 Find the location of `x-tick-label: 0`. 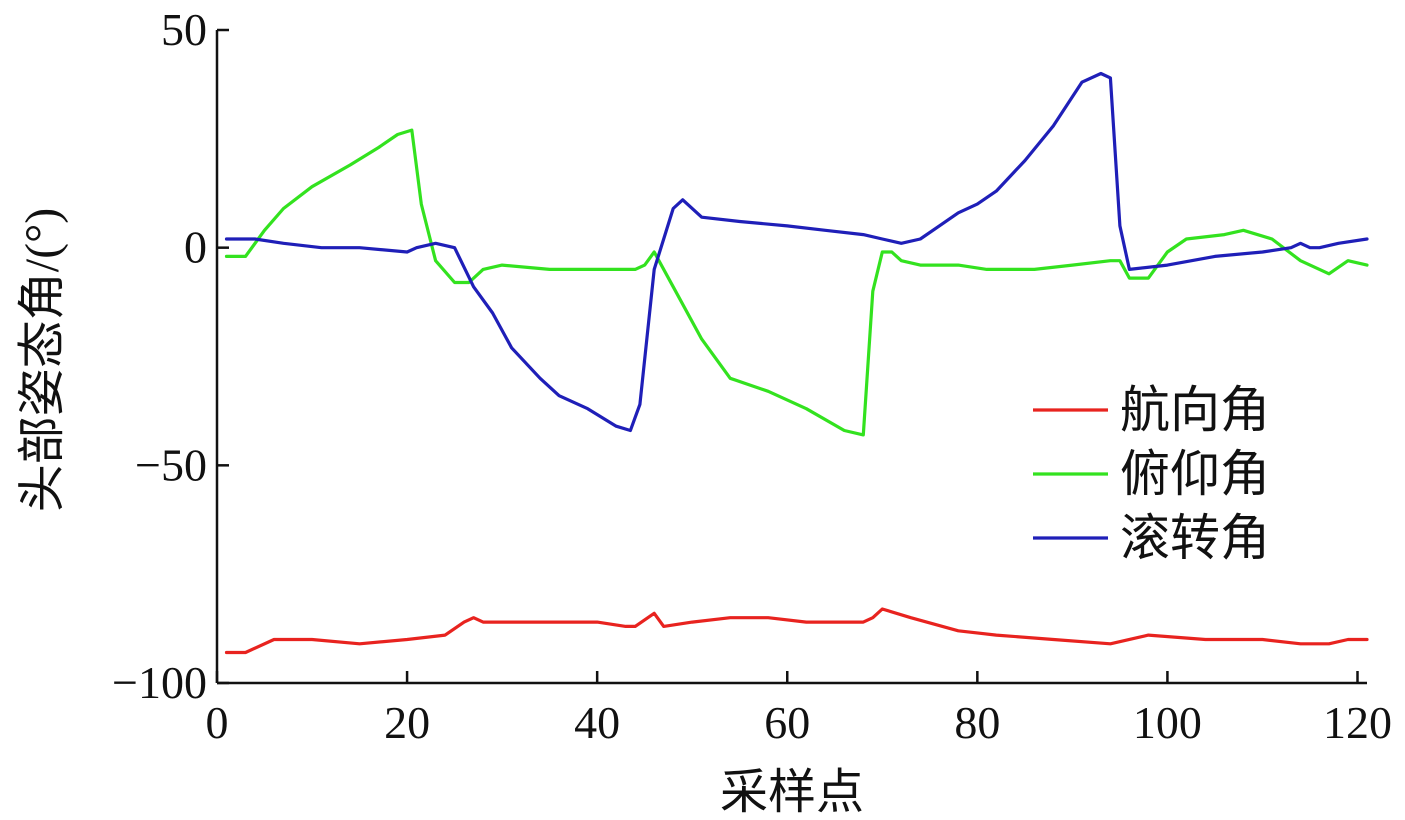

x-tick-label: 0 is located at coordinates (217, 722).